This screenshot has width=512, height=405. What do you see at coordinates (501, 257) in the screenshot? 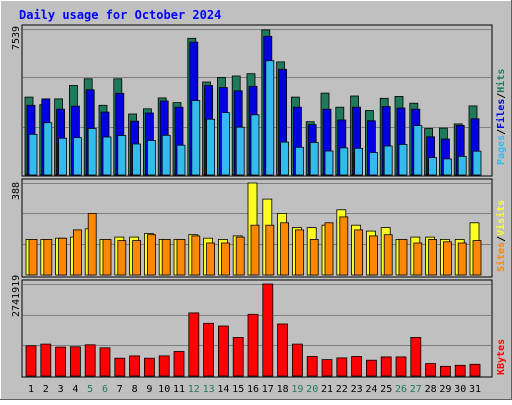
I see `legend-sites: Sites` at bounding box center [501, 257].